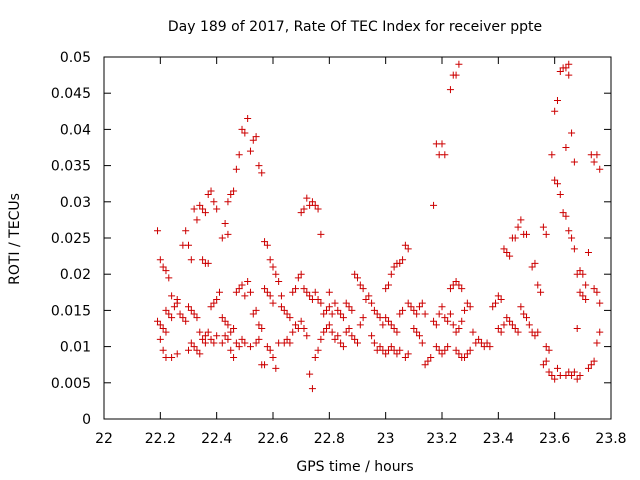 The height and width of the screenshot is (480, 640). I want to click on y-tick-label: 0.035, so click(71, 167).